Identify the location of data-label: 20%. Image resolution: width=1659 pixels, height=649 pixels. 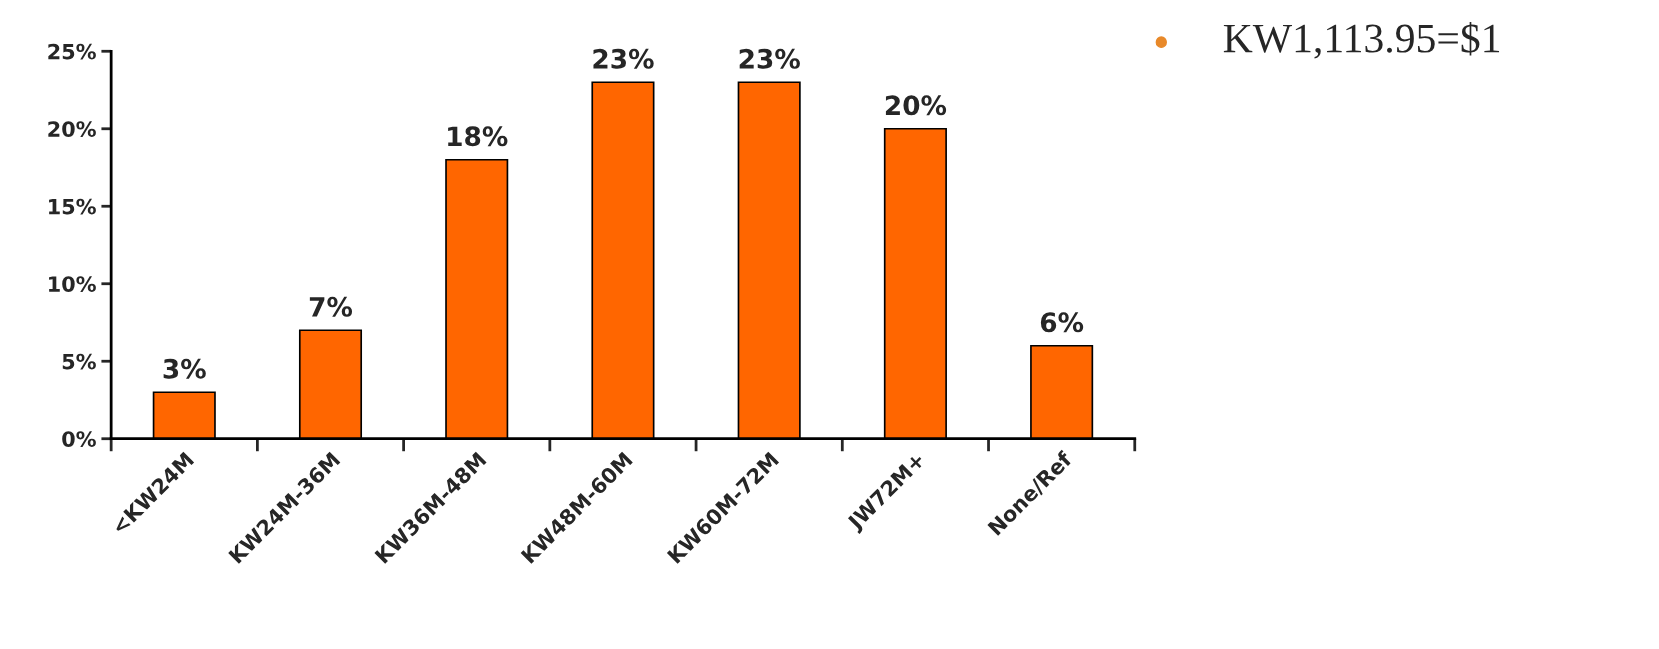
(916, 105).